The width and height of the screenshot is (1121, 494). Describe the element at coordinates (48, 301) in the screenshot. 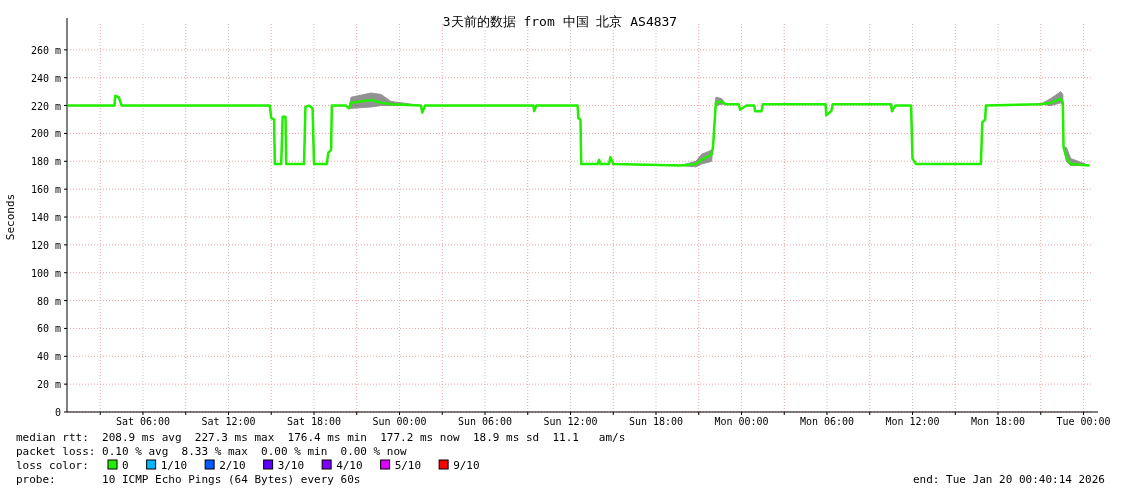

I see `y-tick-label: 80 m` at that location.